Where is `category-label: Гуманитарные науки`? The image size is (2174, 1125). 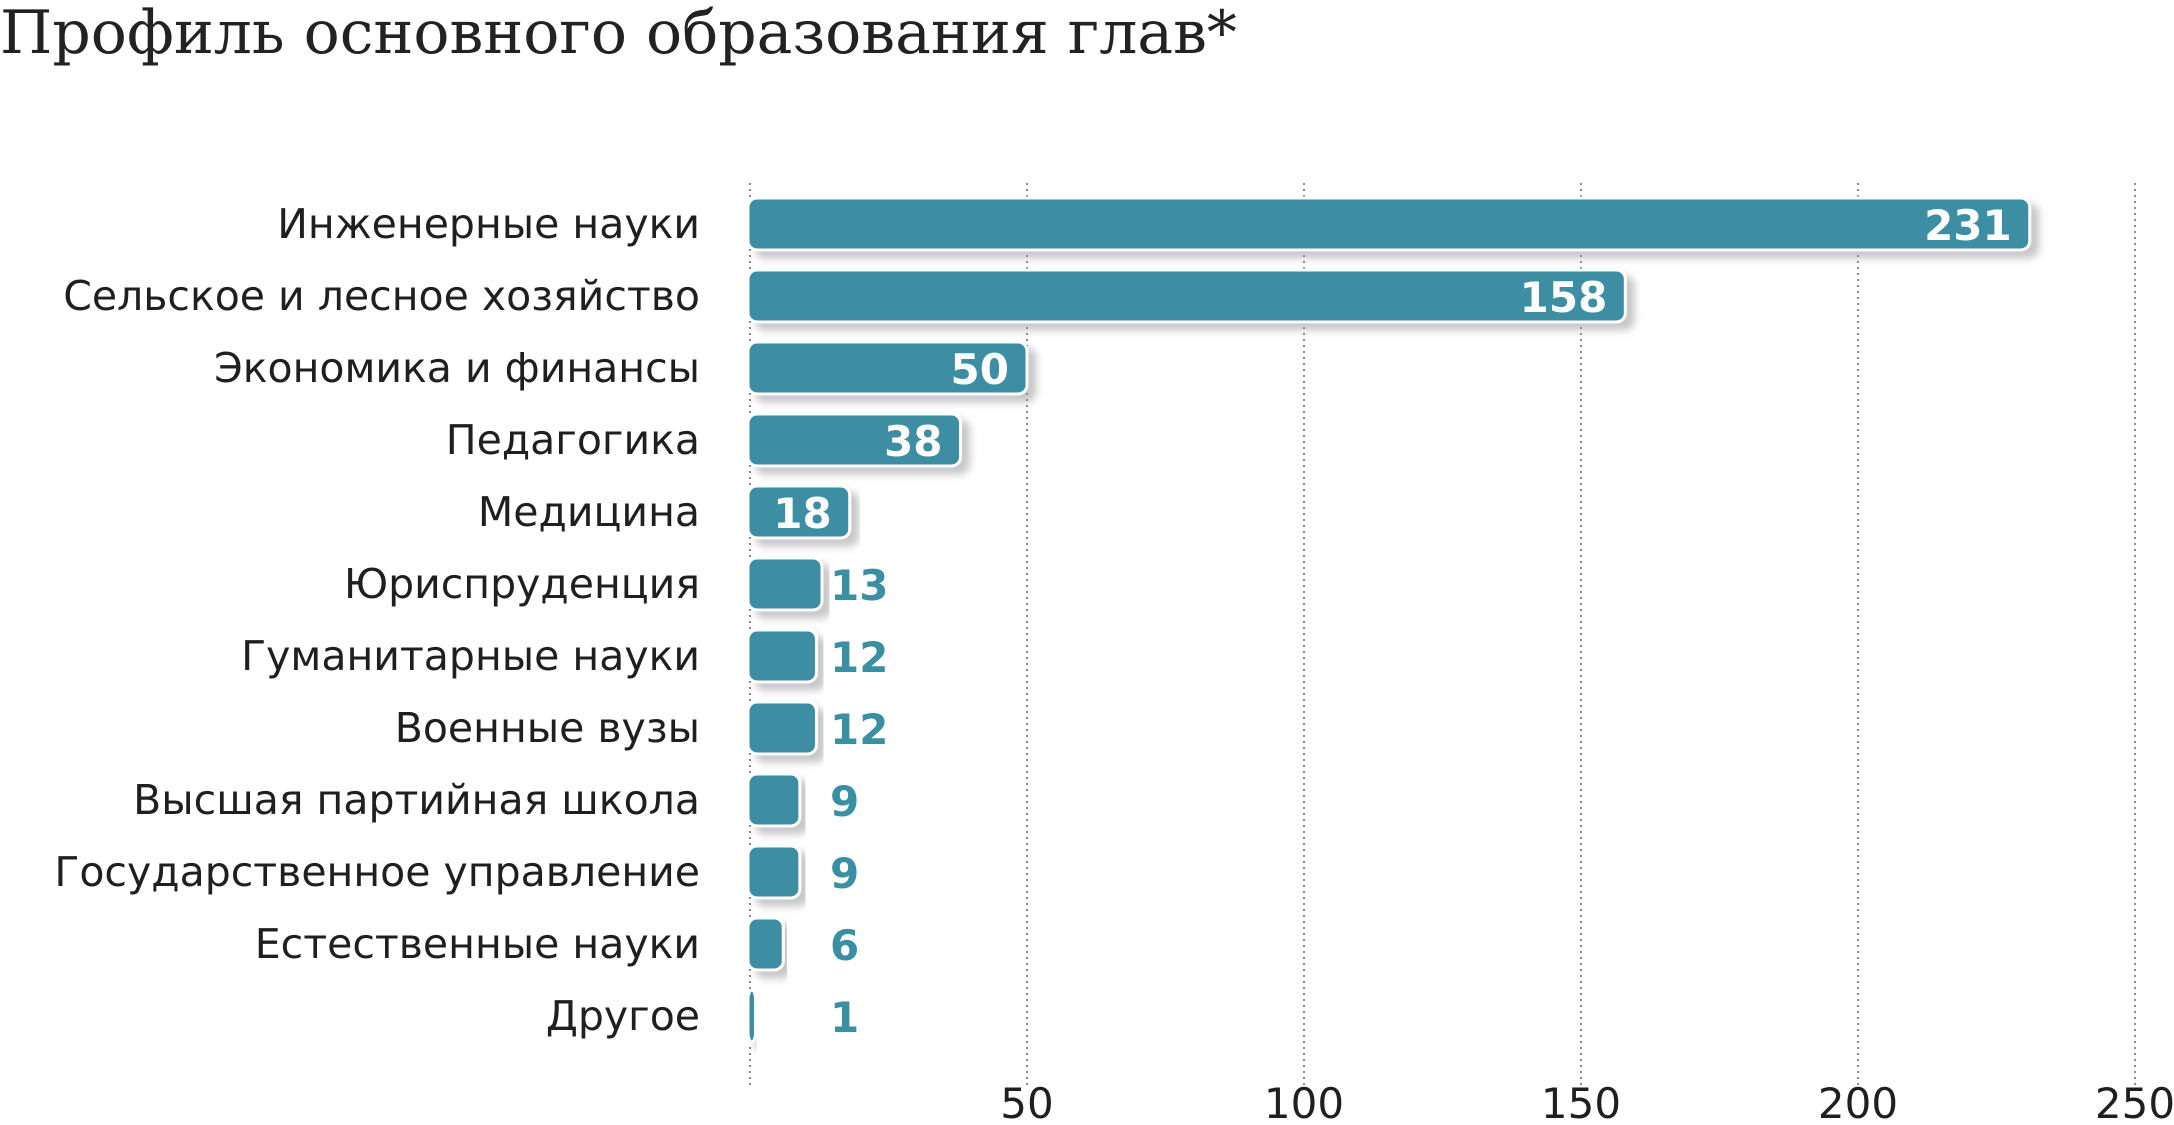 category-label: Гуманитарные науки is located at coordinates (470, 656).